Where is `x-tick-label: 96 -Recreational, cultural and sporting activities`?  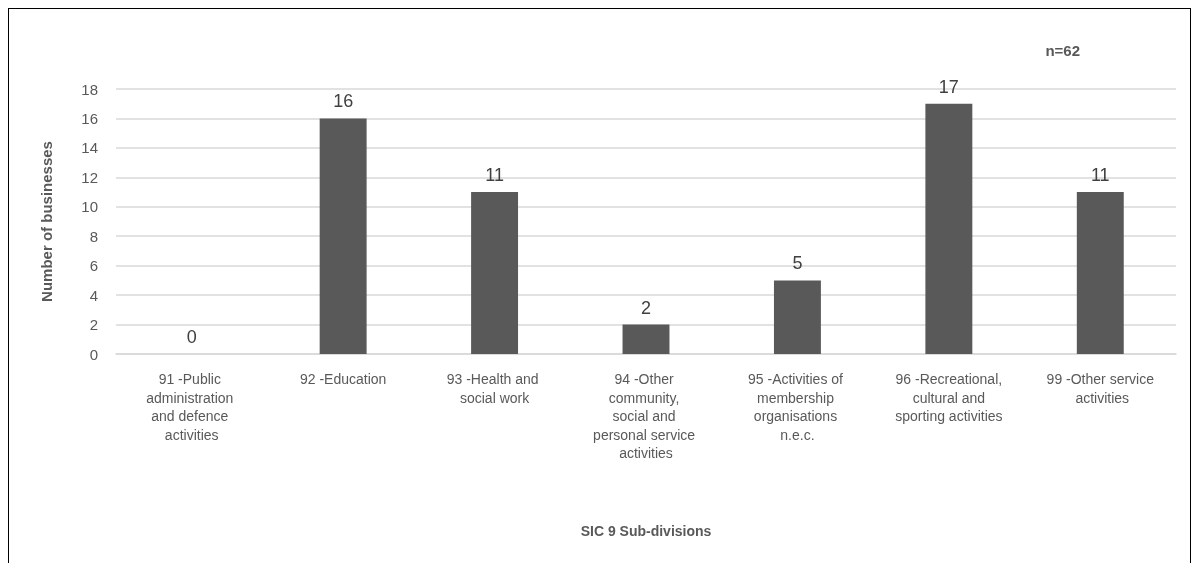 x-tick-label: 96 -Recreational, cultural and sporting activities is located at coordinates (949, 398).